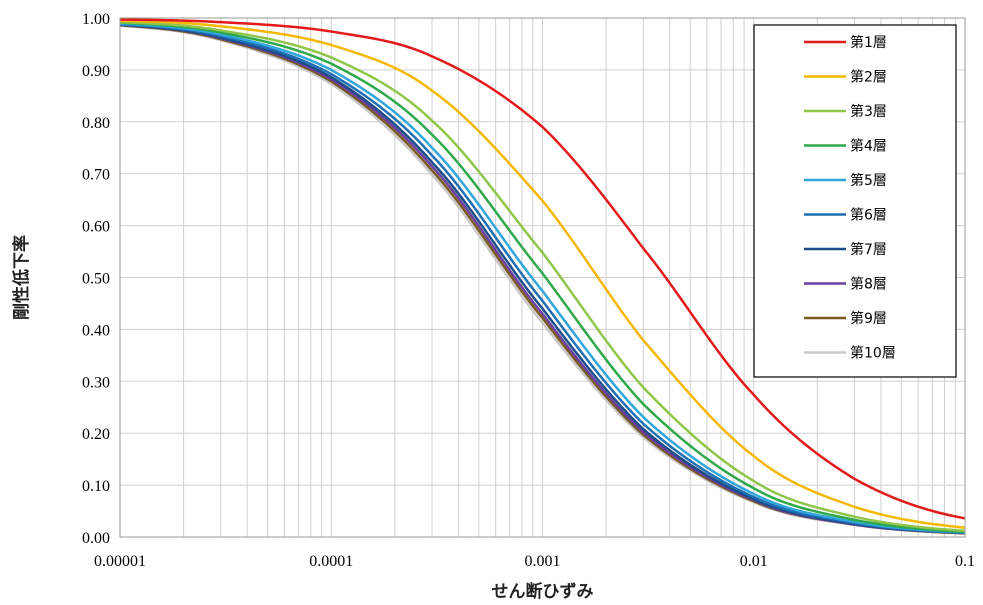 This screenshot has height=605, width=983. Describe the element at coordinates (754, 561) in the screenshot. I see `x-tick-label: 0.01` at that location.